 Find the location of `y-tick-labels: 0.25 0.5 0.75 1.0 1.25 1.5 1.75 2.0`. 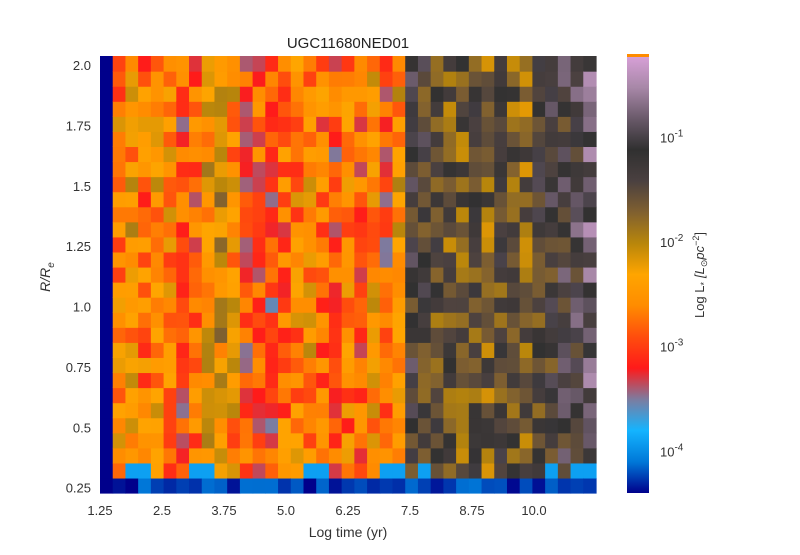

y-tick-labels: 0.25 0.5 0.75 1.0 1.25 1.5 1.75 2.0 is located at coordinates (78, 277).